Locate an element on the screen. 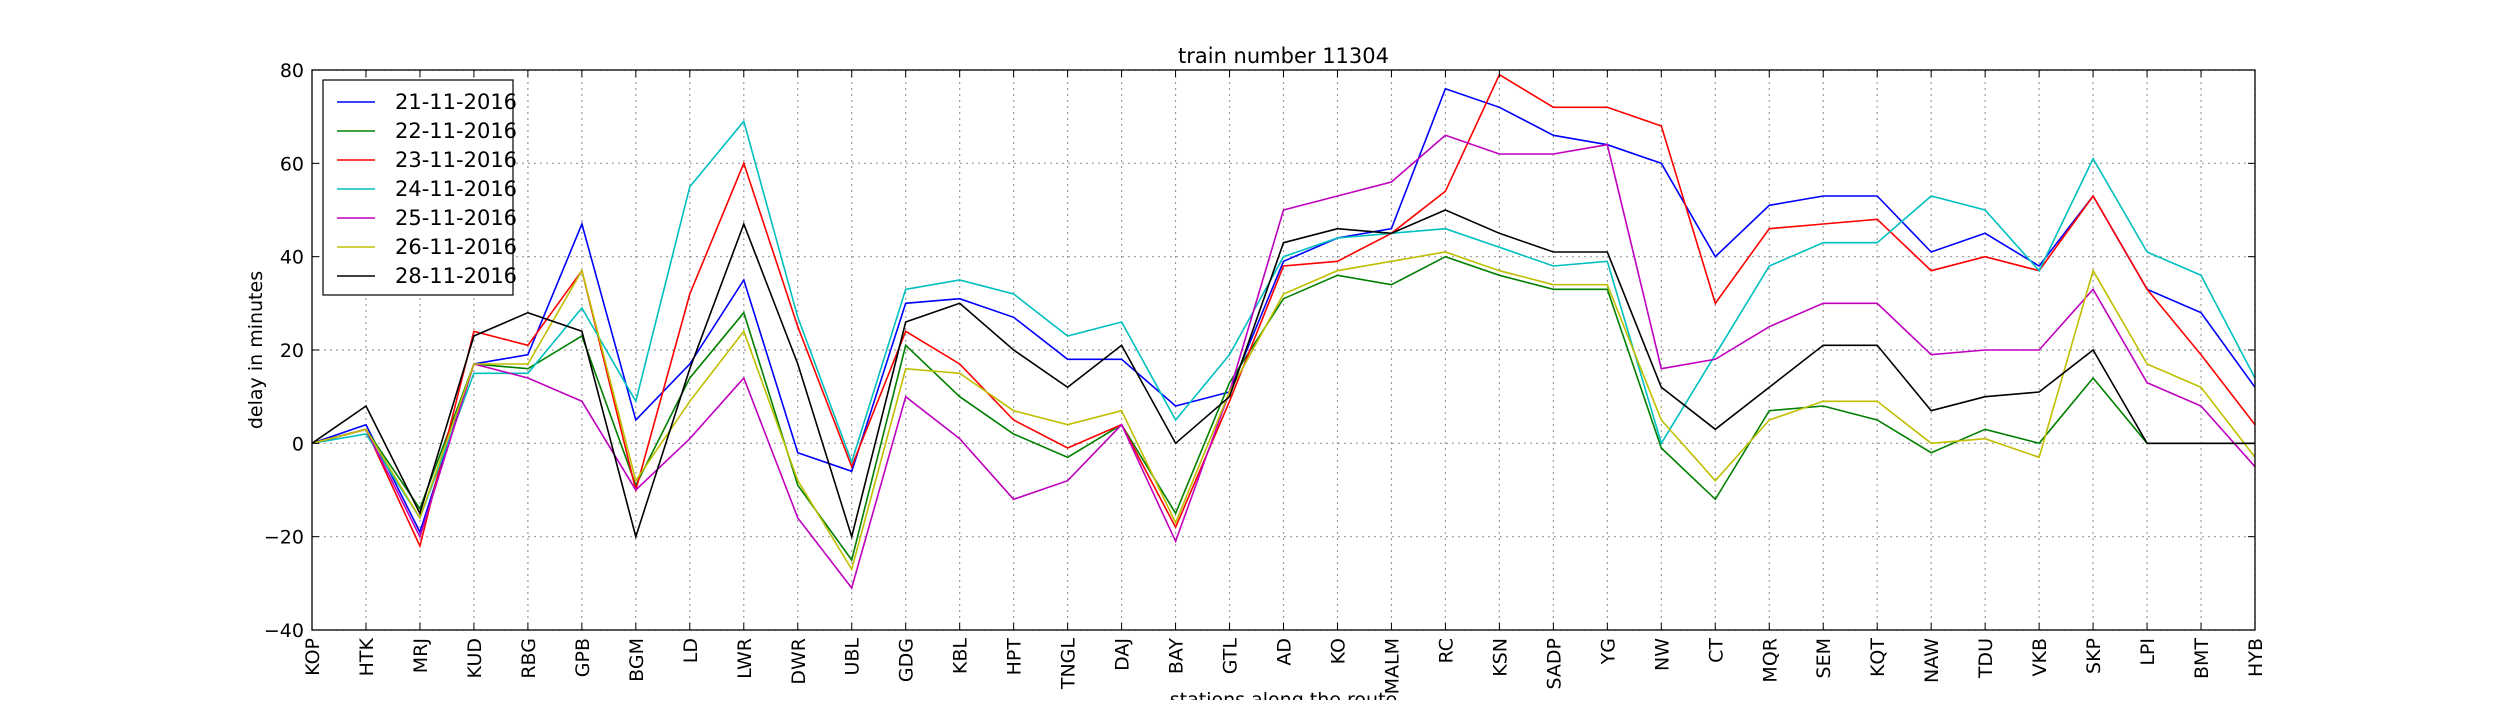 The image size is (2500, 704). x-tick-label: LPI is located at coordinates (2148, 652).